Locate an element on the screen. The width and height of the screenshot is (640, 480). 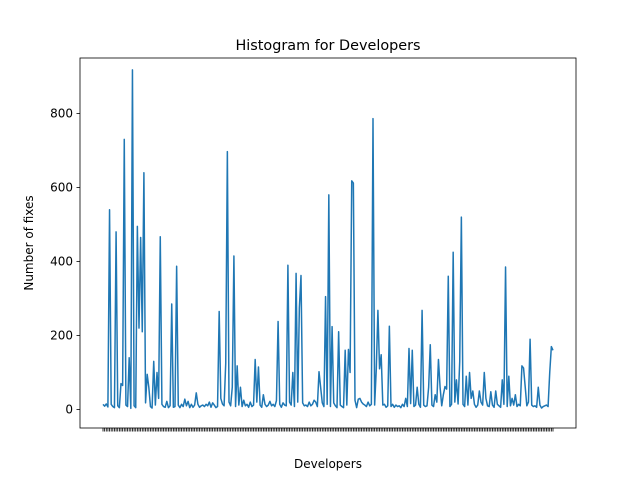
x-tick-marks is located at coordinates (328, 430).